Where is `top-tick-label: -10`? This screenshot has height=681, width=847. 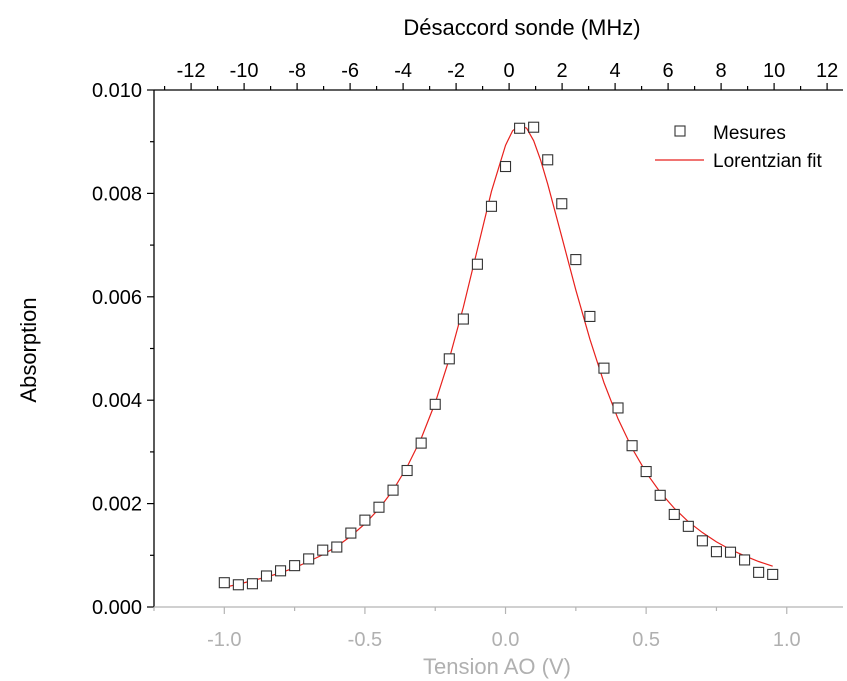
top-tick-label: -10 is located at coordinates (244, 71).